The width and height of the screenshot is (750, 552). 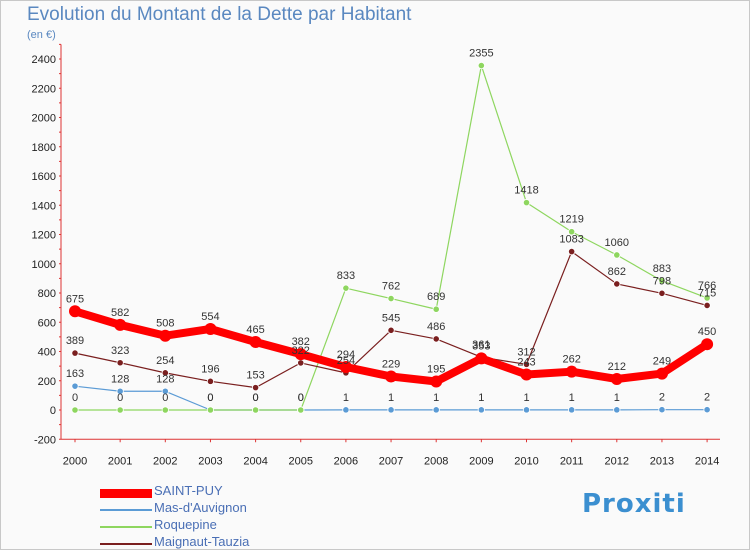 What do you see at coordinates (662, 362) in the screenshot?
I see `data-label: 249` at bounding box center [662, 362].